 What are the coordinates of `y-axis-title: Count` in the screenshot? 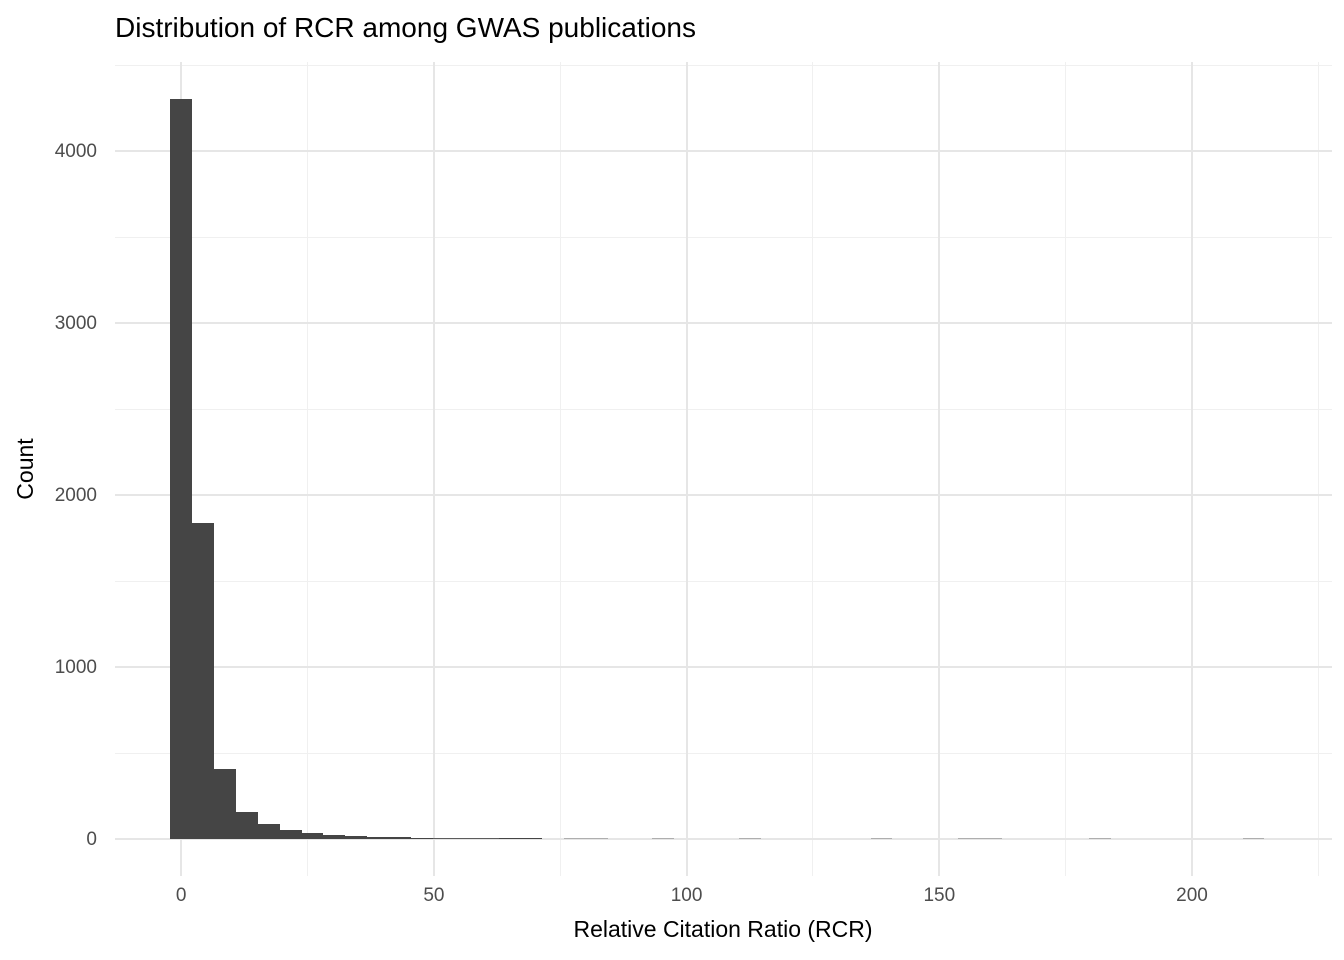 It's located at (25, 469).